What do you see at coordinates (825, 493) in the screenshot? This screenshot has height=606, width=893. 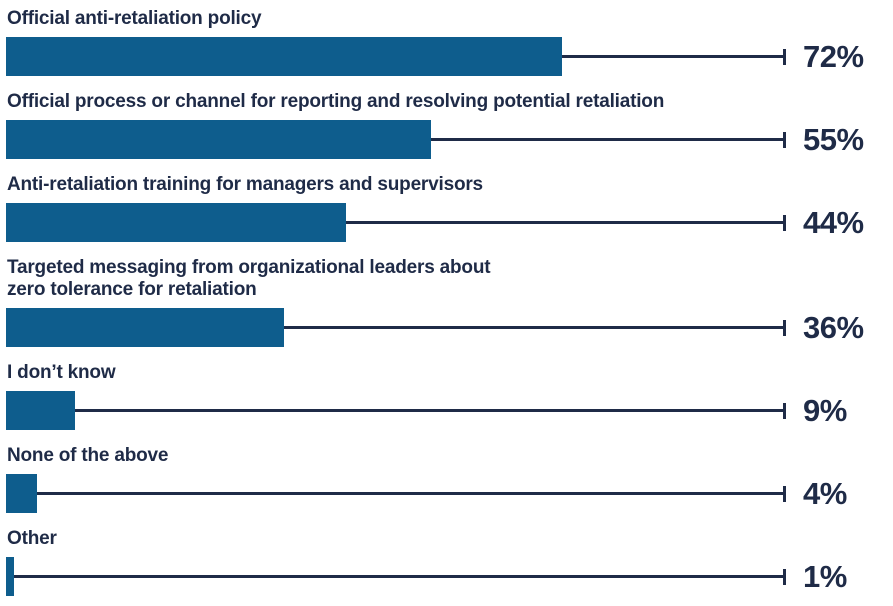 I see `value-label: 4%` at bounding box center [825, 493].